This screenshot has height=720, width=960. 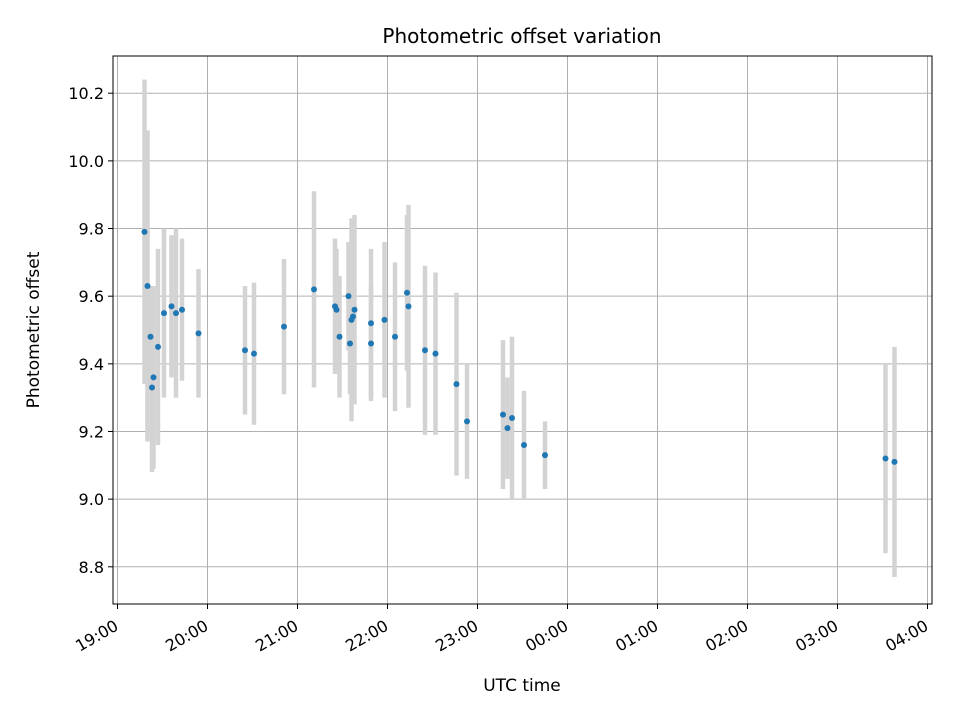 I want to click on y-tick-label: 10.0, so click(x=86, y=161).